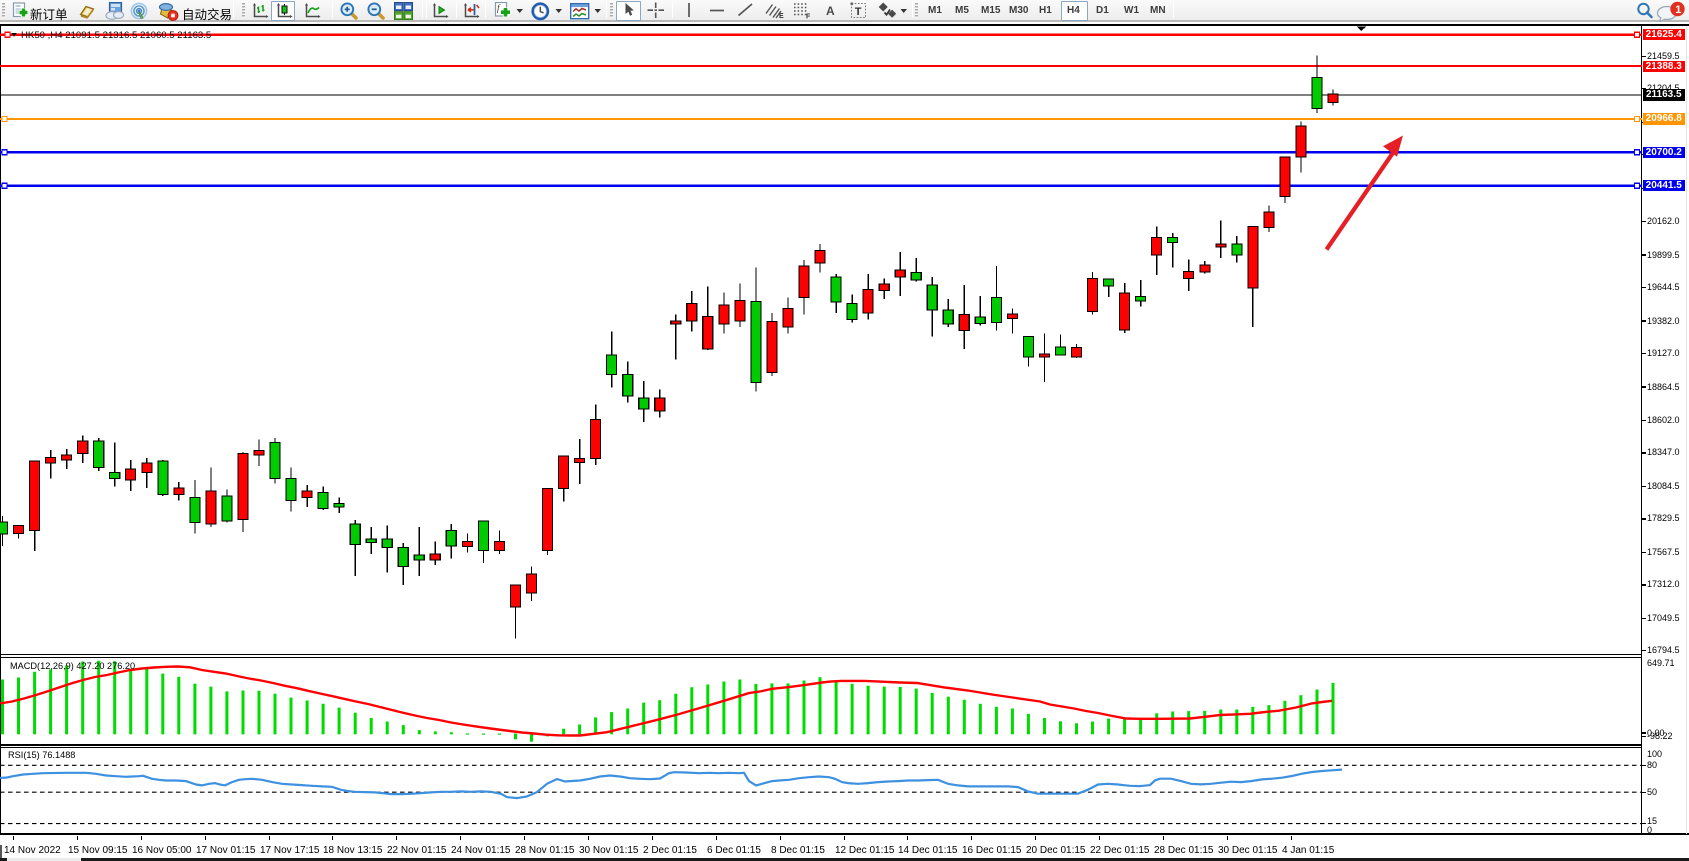 The image size is (1689, 861). I want to click on svg-text: T, so click(858, 12).